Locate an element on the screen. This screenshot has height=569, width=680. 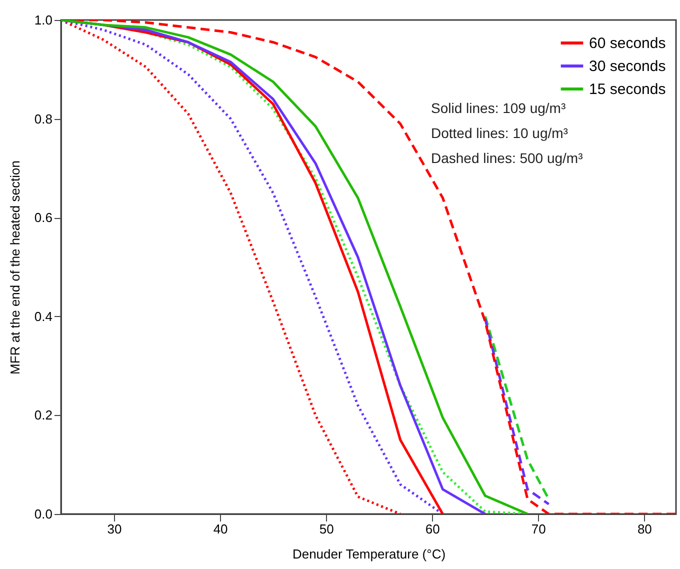
legend-label: 15 seconds is located at coordinates (627, 89).